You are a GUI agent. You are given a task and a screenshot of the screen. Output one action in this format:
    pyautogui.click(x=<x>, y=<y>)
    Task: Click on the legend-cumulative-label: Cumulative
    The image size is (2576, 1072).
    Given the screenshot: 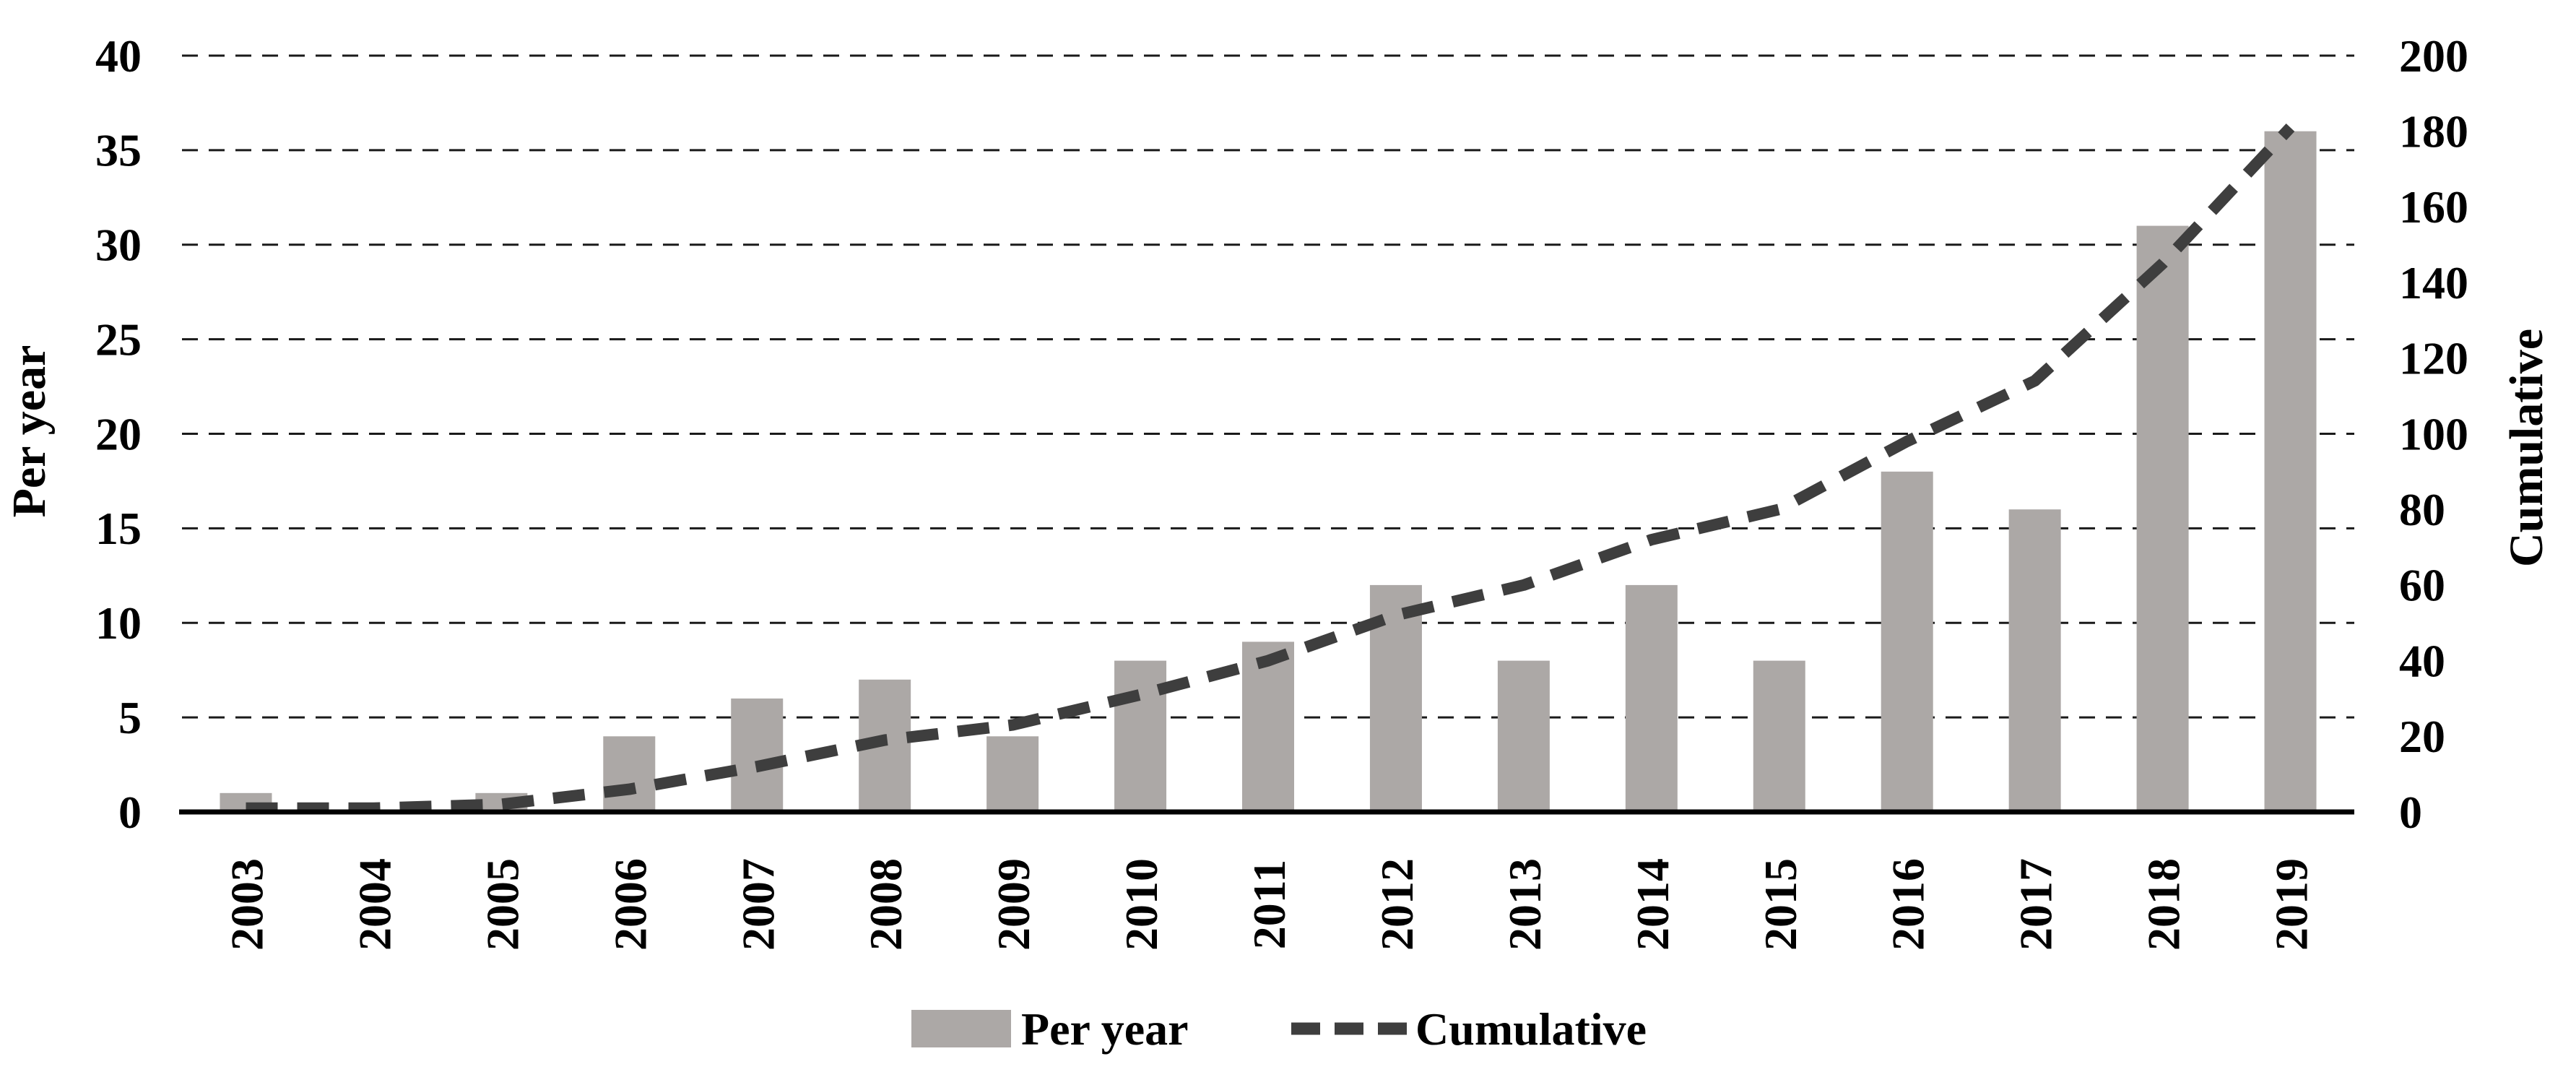 What is the action you would take?
    pyautogui.click(x=1531, y=1029)
    